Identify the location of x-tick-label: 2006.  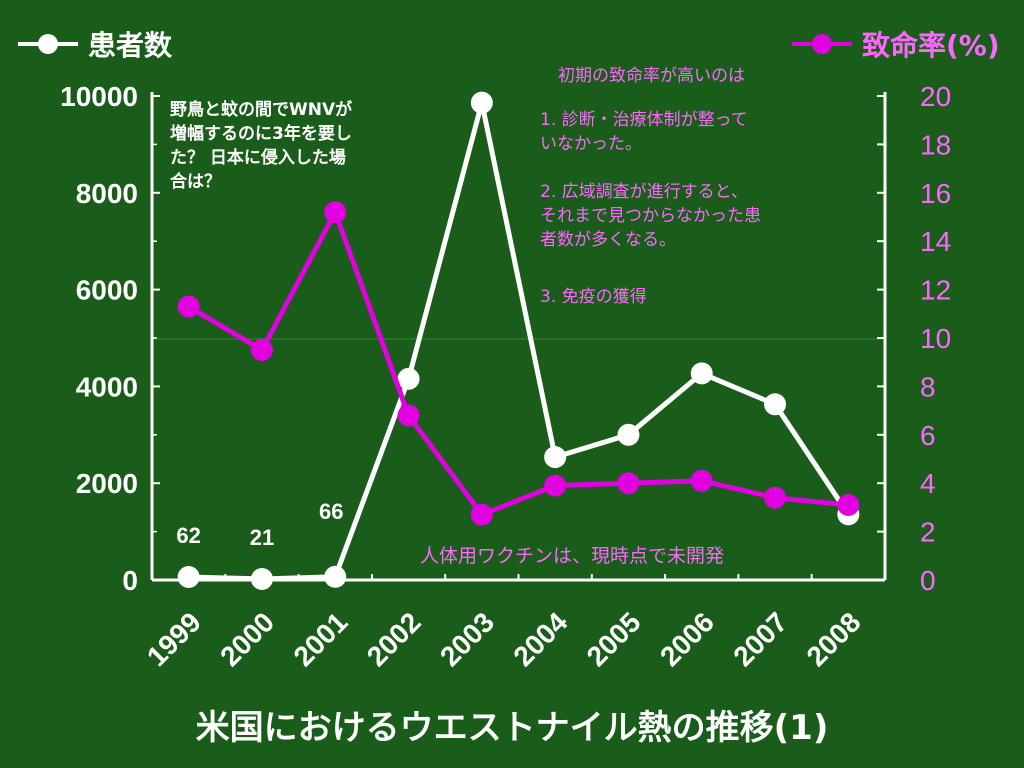
(687, 639).